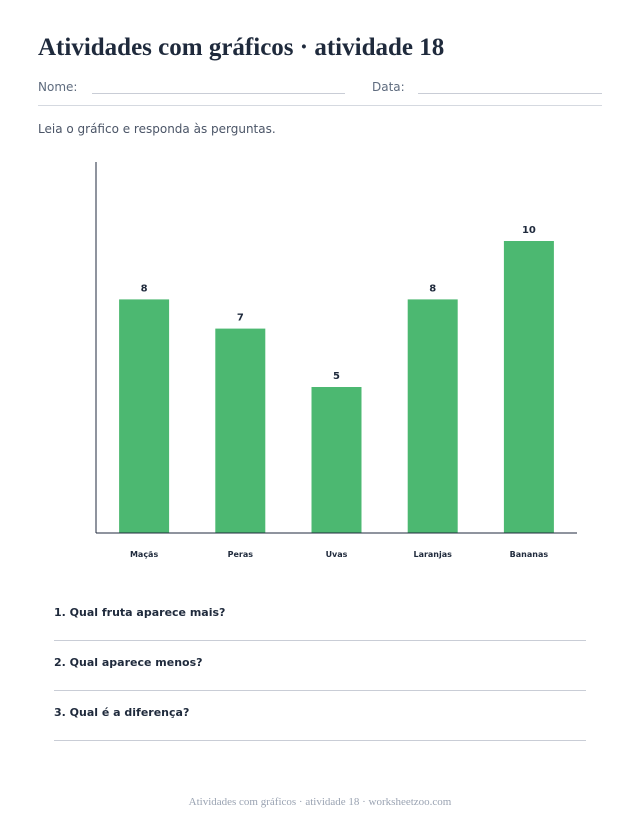 The height and width of the screenshot is (829, 640). Describe the element at coordinates (320, 105) in the screenshot. I see `header-divider` at that location.